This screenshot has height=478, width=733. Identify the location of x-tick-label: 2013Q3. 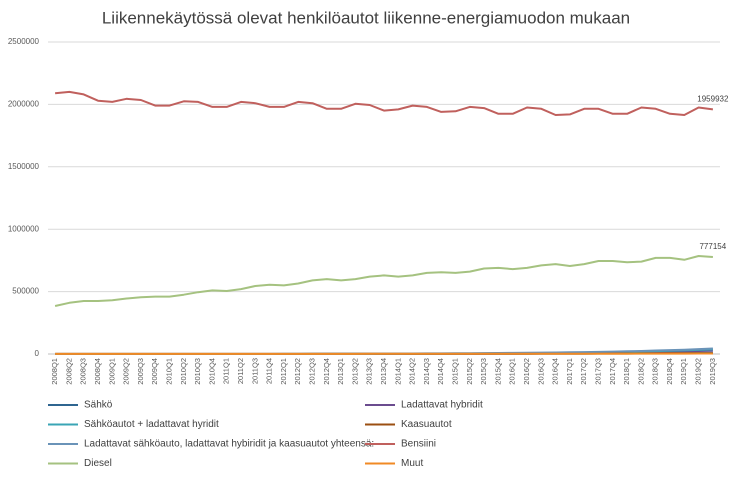
(369, 371).